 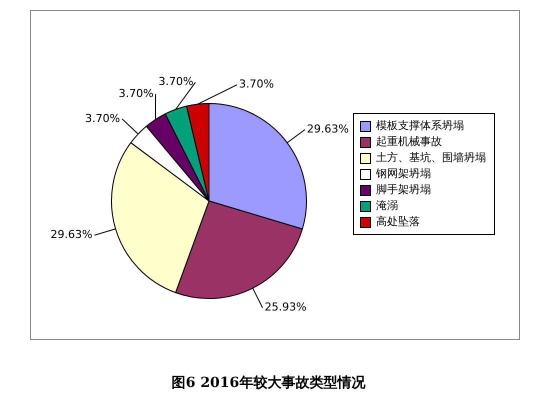 I want to click on legend-label: 高处坠落, so click(x=398, y=222).